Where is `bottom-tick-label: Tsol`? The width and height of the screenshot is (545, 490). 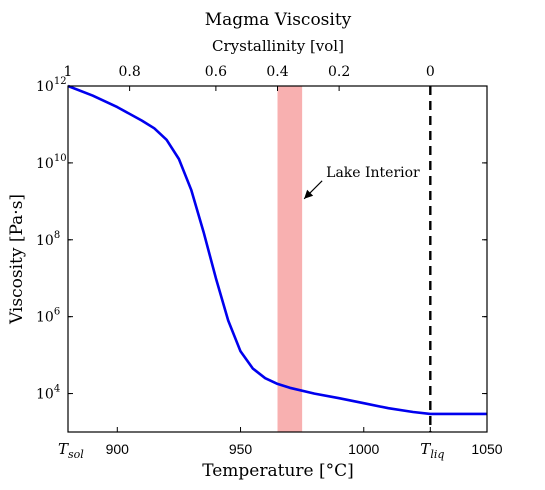
bottom-tick-label: Tsol is located at coordinates (71, 450).